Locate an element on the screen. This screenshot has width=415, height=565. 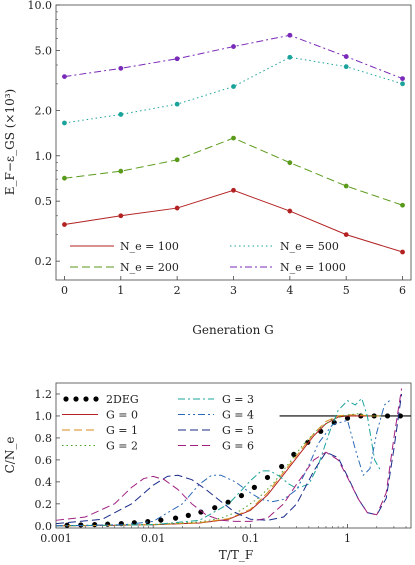
top-ylabel-text: E_F−ε_GS (×10³) is located at coordinates (10, 142).